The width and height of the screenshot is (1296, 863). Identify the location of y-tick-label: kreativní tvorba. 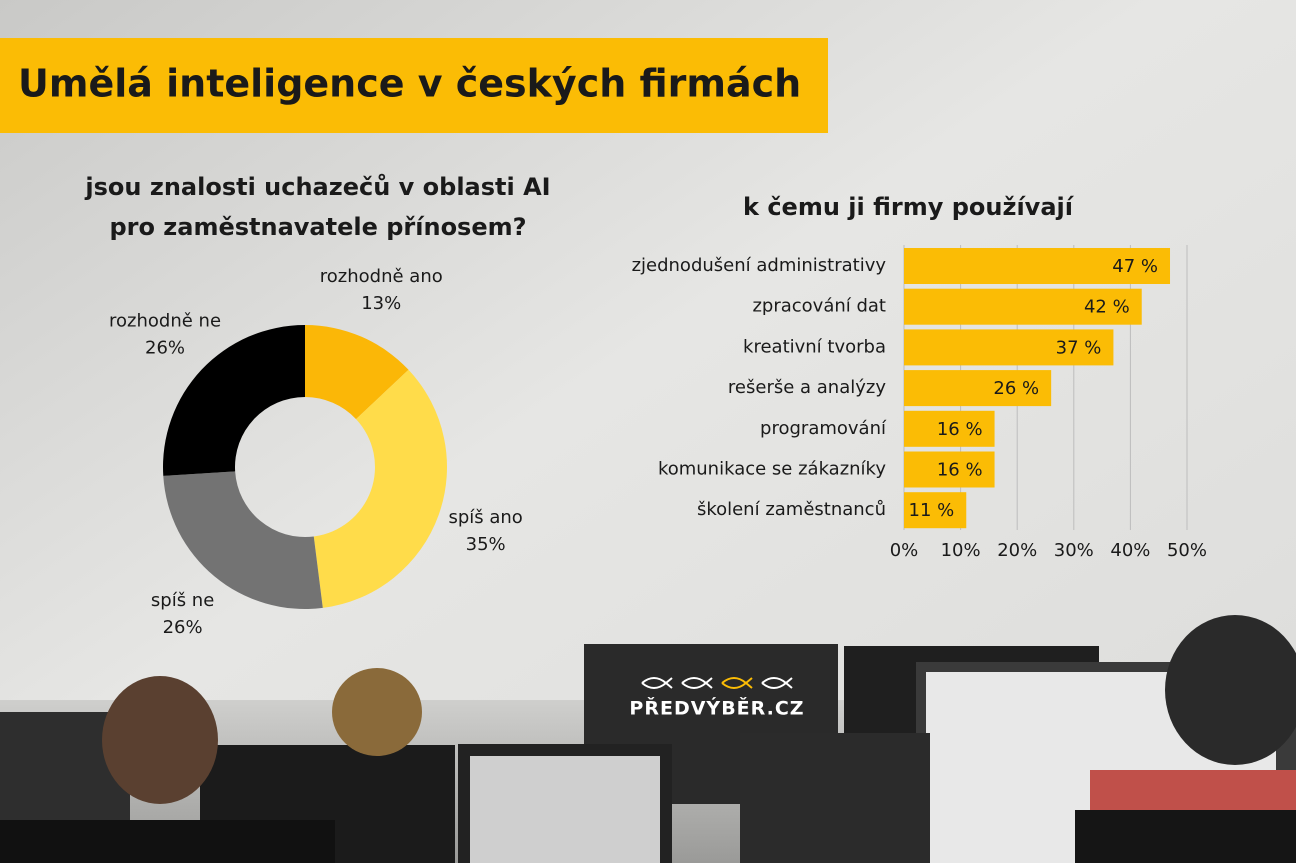
(814, 346).